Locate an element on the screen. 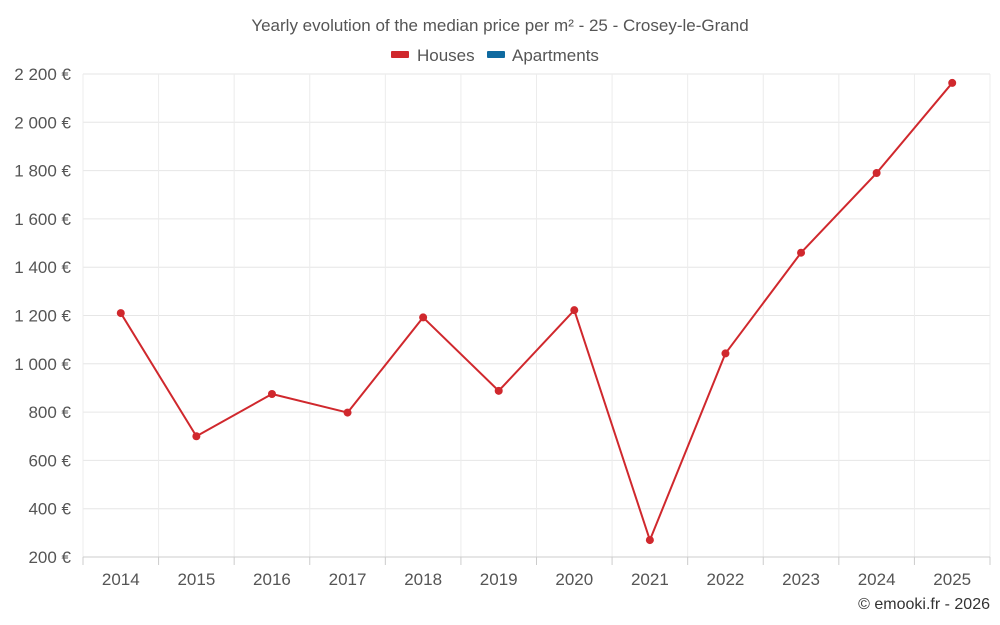 The height and width of the screenshot is (625, 1000). legend-item-apartments: Apartments is located at coordinates (543, 55).